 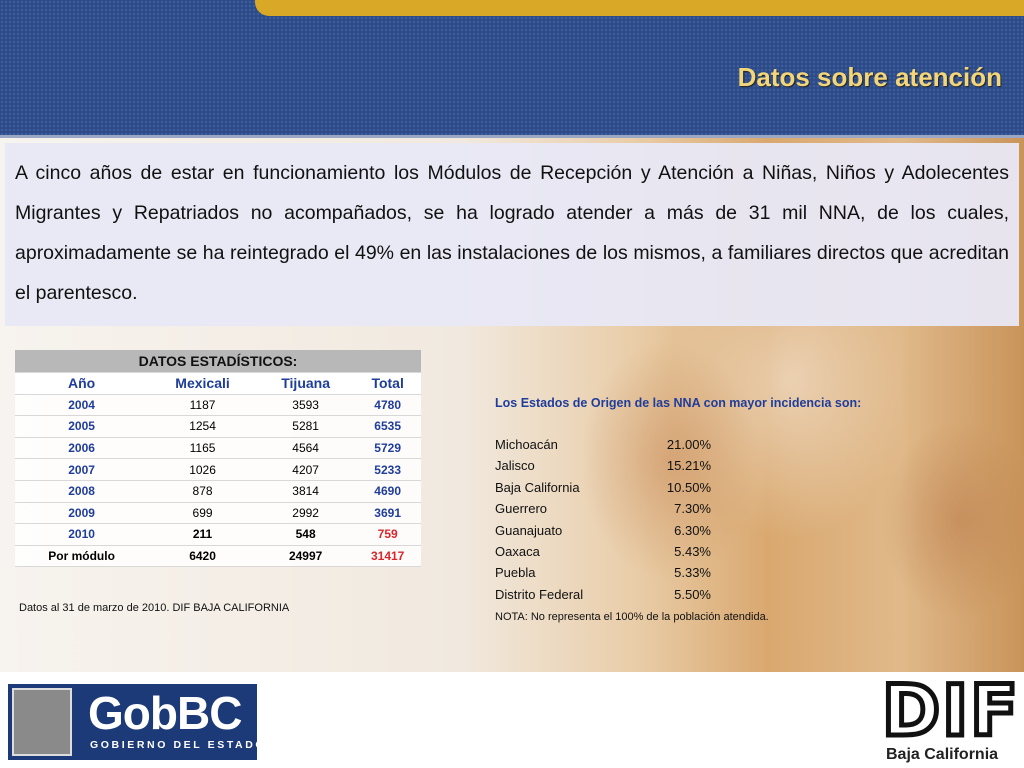 I want to click on table-cell: 6535, so click(x=387, y=426).